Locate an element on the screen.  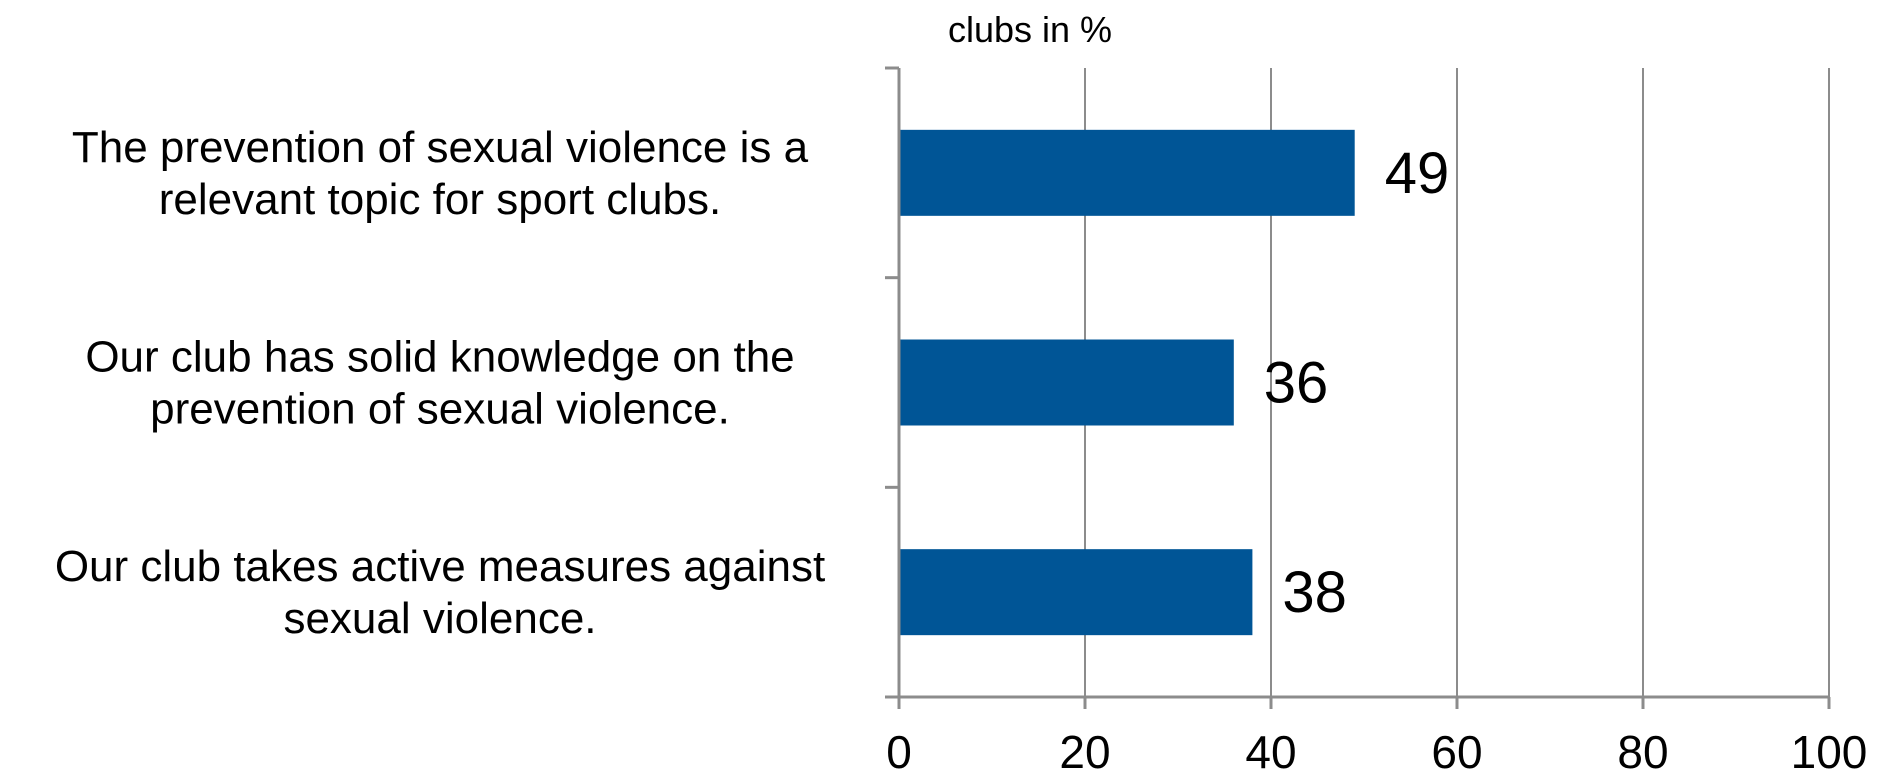
x-tick-label-0: 0 is located at coordinates (899, 749).